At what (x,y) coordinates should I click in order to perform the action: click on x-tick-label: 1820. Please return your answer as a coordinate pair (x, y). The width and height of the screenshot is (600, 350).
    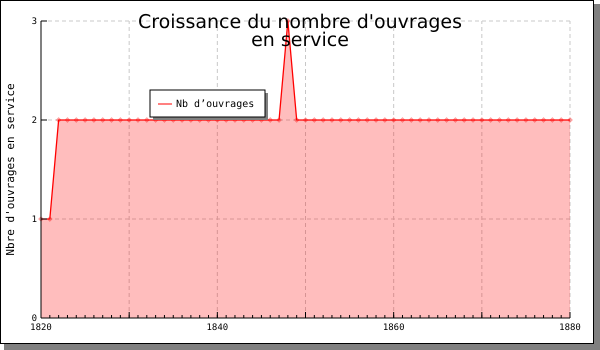
    Looking at the image, I should click on (41, 328).